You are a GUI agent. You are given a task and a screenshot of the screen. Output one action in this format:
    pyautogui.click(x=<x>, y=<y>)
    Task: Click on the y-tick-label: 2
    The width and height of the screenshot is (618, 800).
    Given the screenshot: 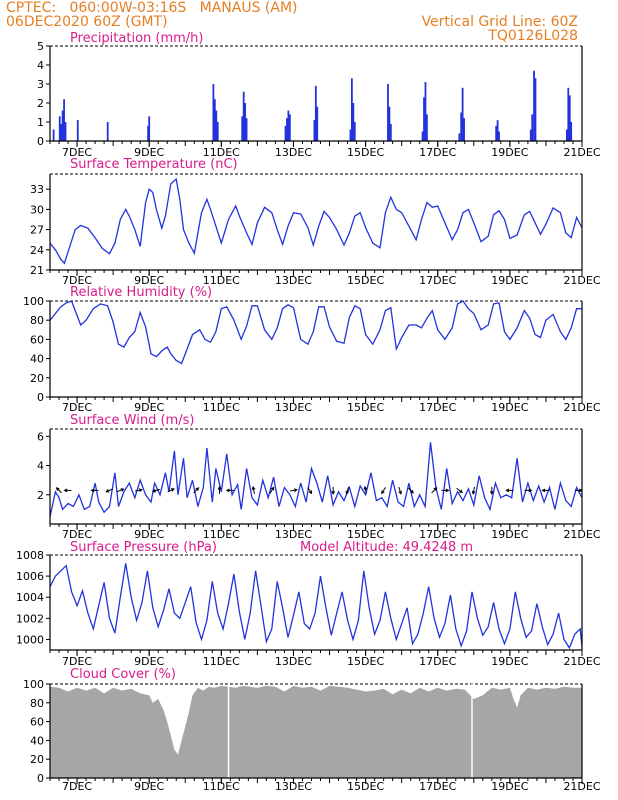 What is the action you would take?
    pyautogui.click(x=40, y=103)
    